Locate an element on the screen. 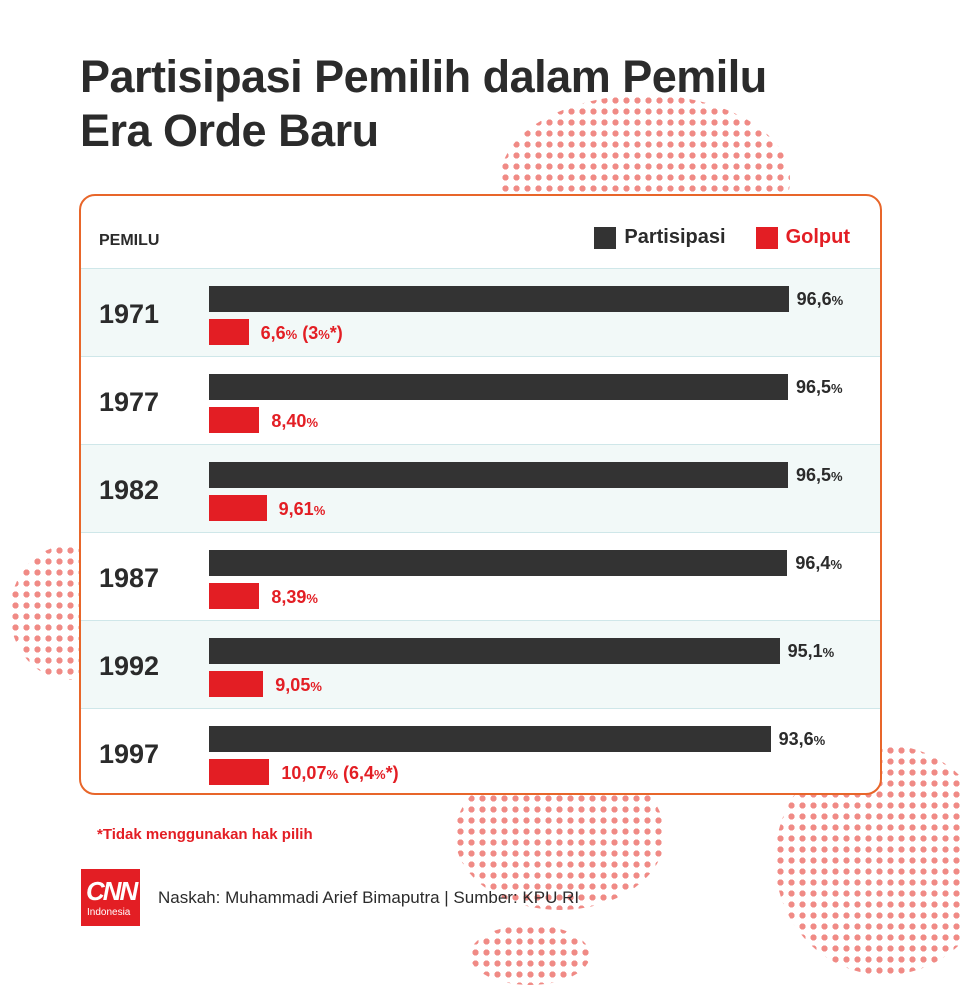 The height and width of the screenshot is (985, 960). chart-title-line-1: Partisipasi Pemilih dalam Pemilu is located at coordinates (423, 76).